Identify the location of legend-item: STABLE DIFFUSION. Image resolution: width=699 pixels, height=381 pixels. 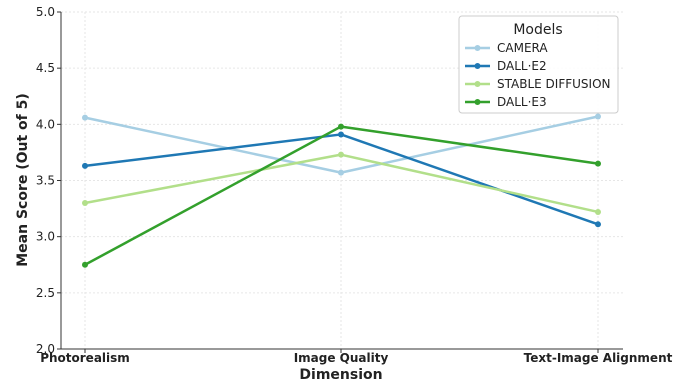
(537, 84).